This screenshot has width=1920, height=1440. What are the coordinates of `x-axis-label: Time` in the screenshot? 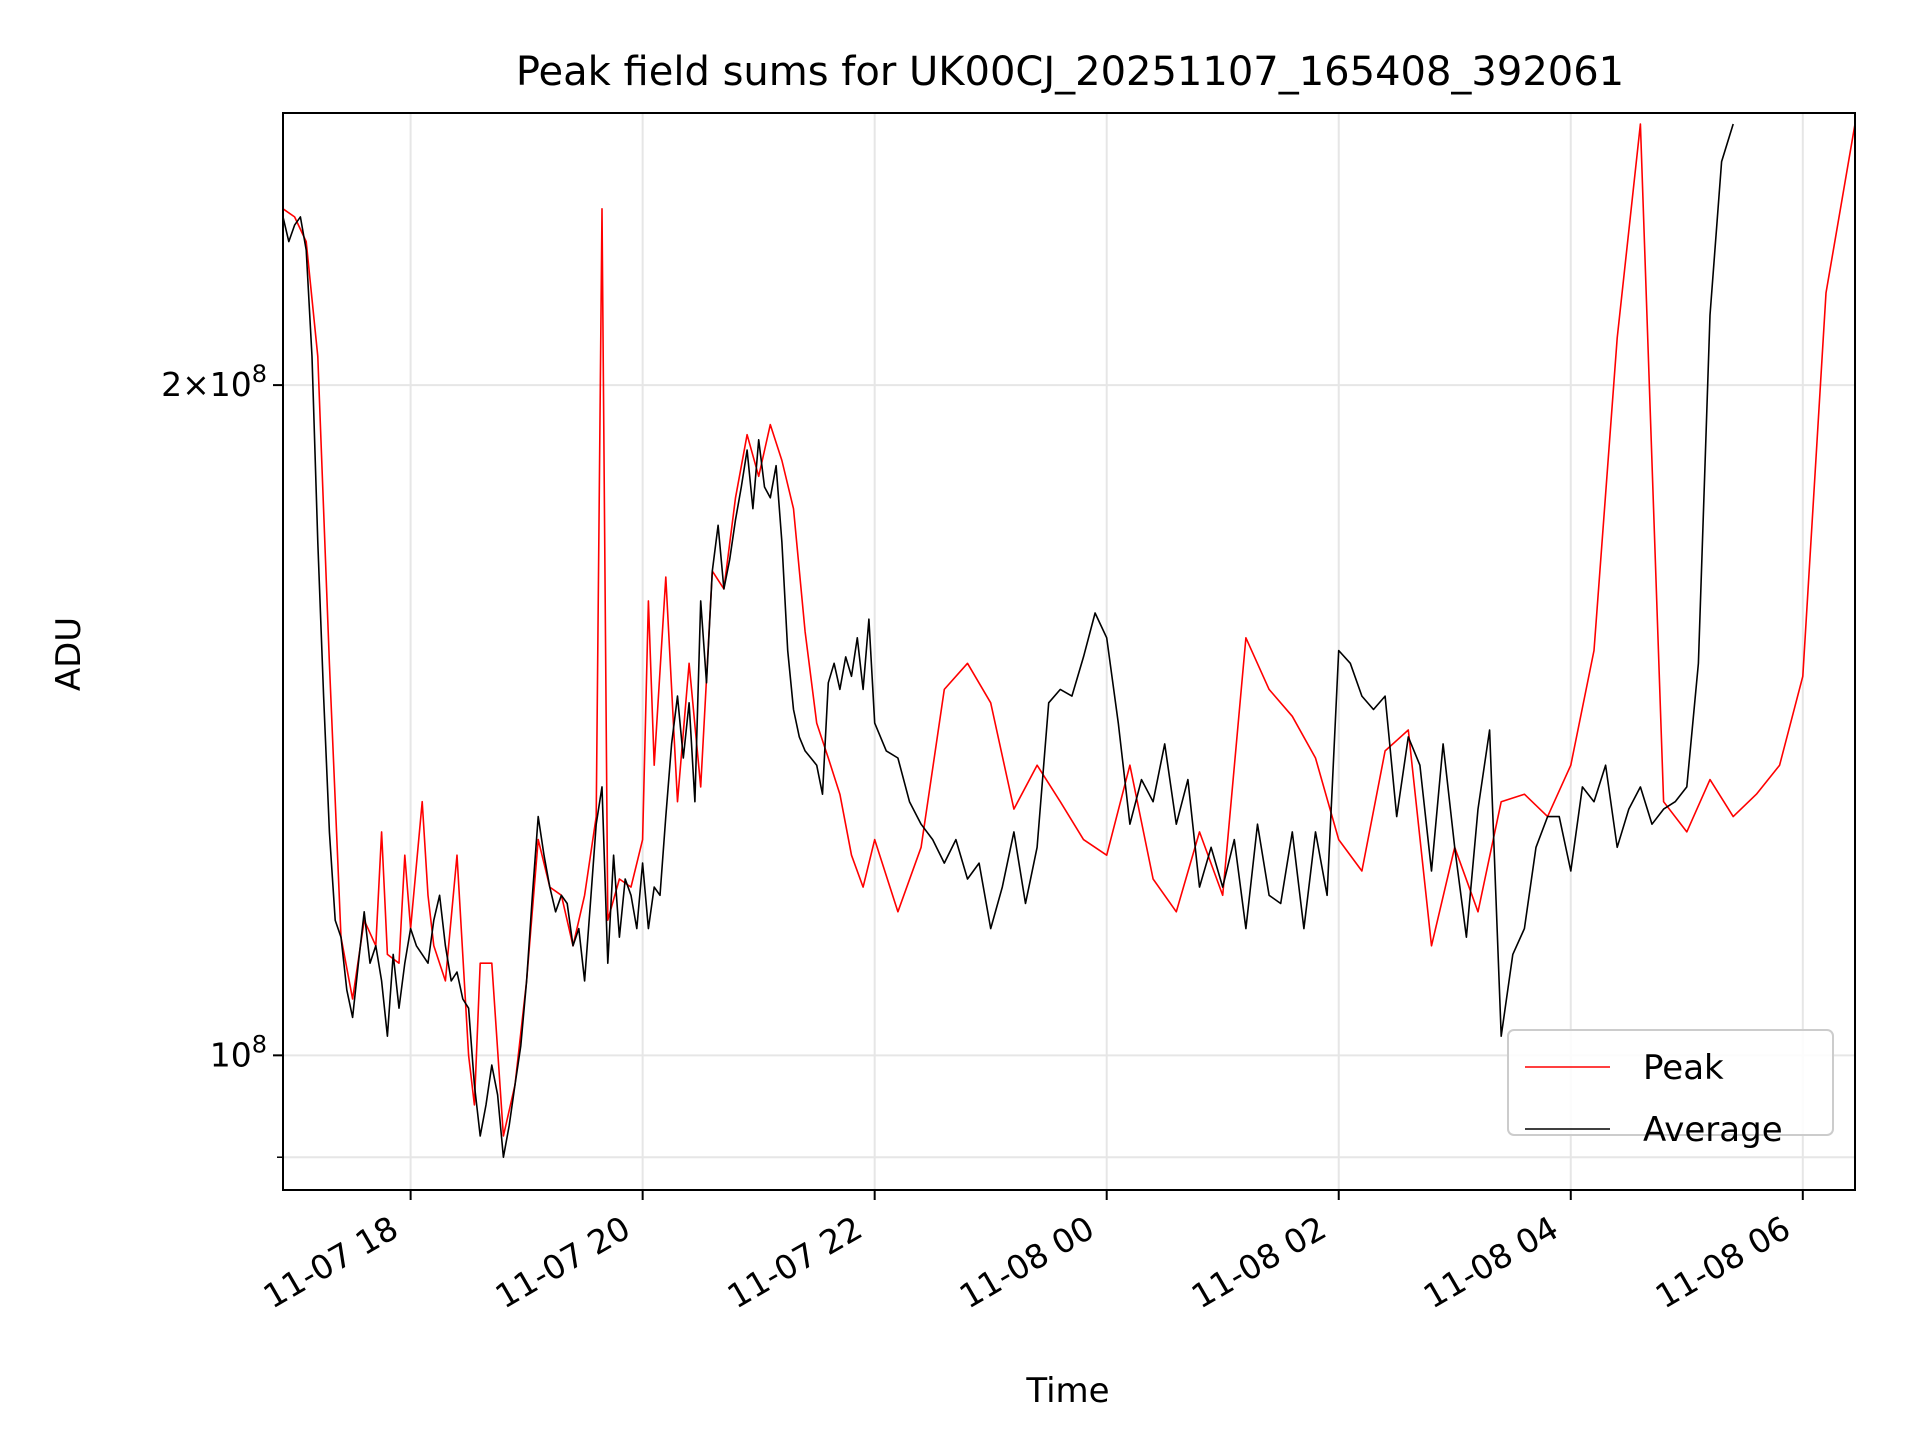 It's located at (1067, 1391).